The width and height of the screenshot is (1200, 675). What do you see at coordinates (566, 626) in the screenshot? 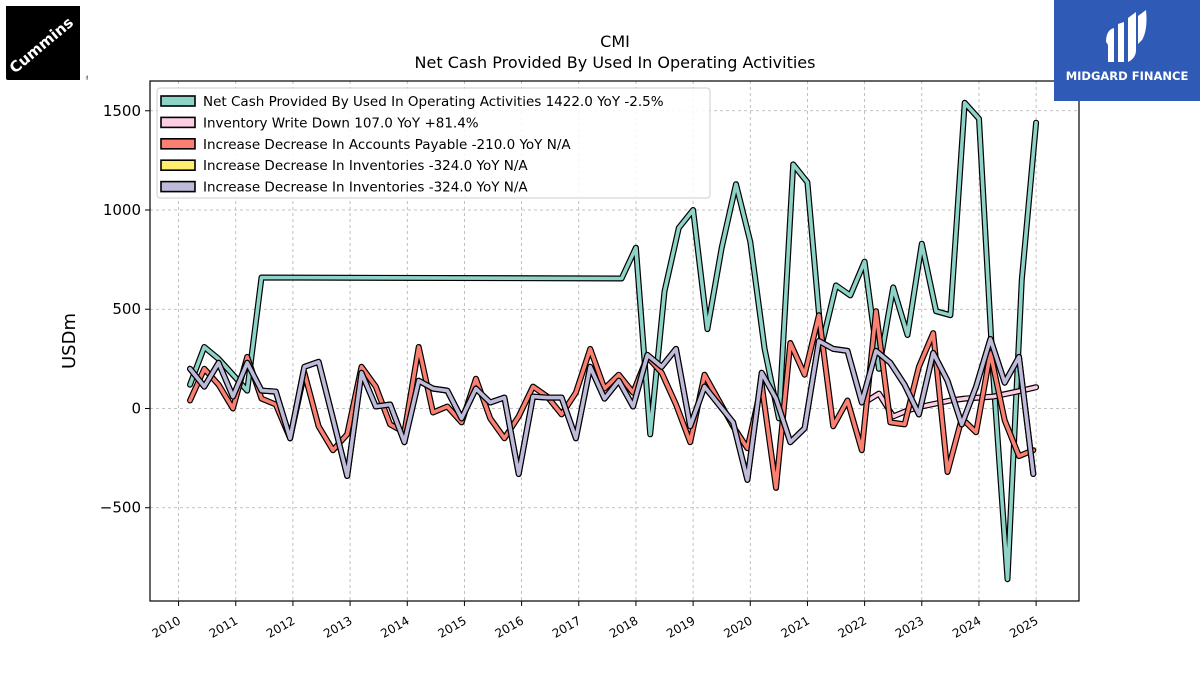
I see `x-tick-label: 2017` at bounding box center [566, 626].